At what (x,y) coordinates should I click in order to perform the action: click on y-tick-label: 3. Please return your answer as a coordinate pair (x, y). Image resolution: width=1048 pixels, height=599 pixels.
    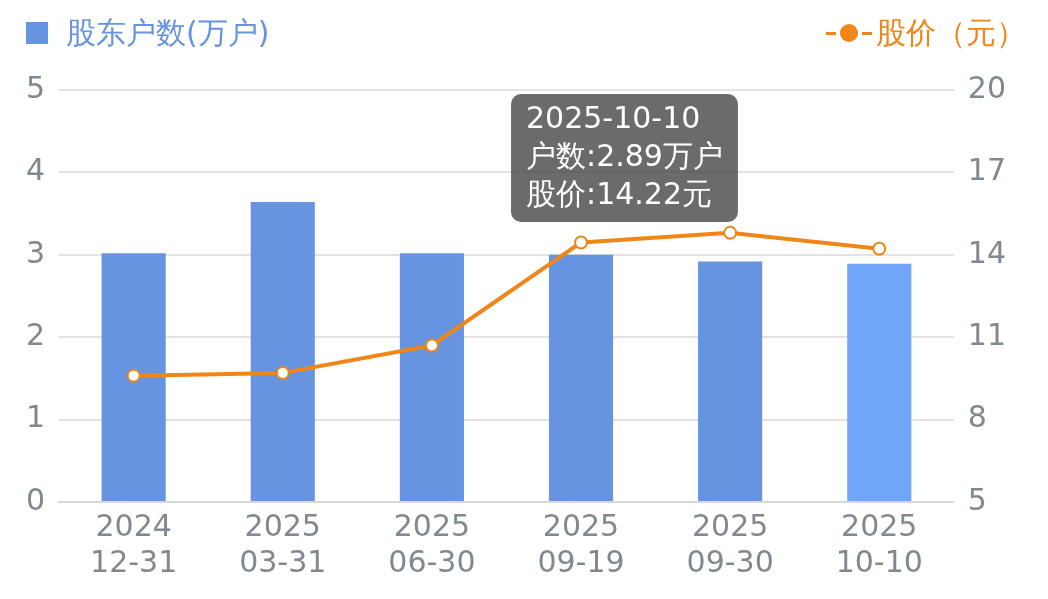
    Looking at the image, I should click on (35, 252).